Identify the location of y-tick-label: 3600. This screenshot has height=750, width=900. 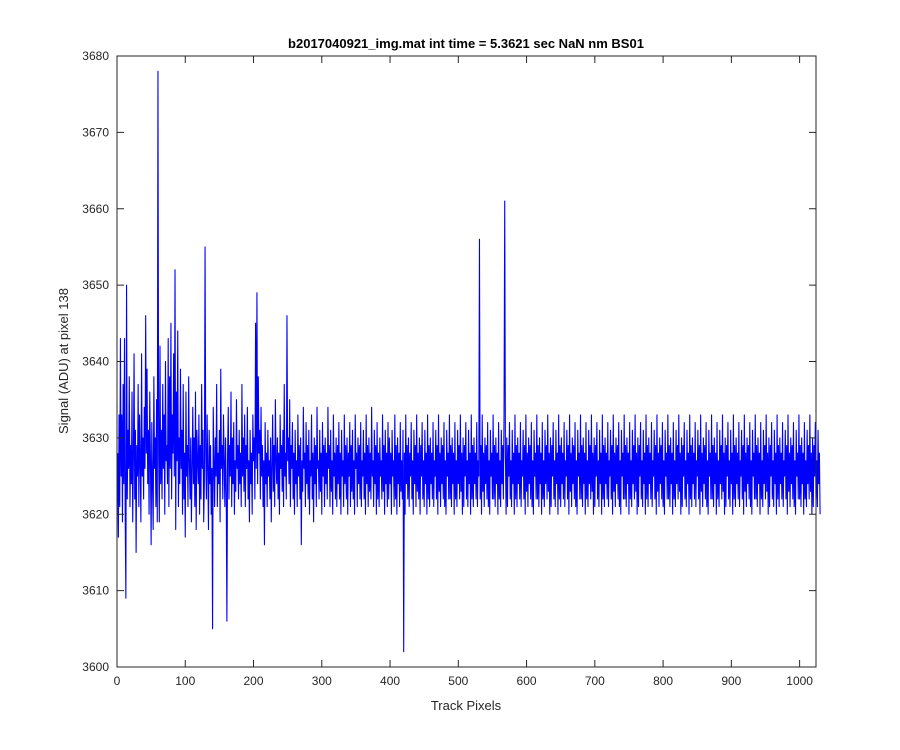
(95, 667).